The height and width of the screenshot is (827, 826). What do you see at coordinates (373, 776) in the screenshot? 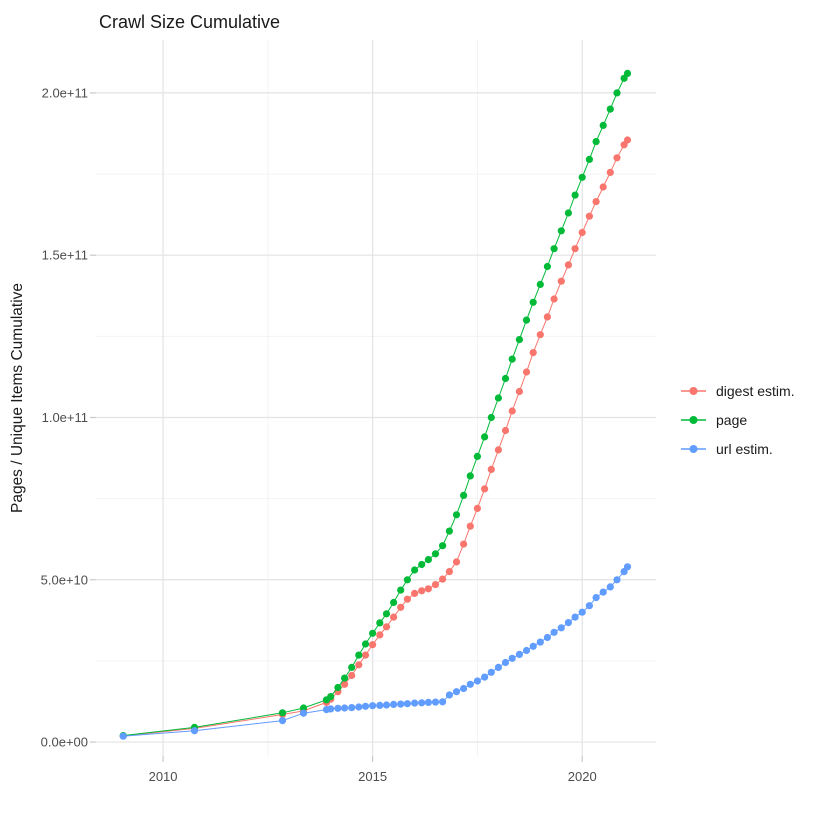
I see `x-axis-tick-labels: 2010 2015 2020` at bounding box center [373, 776].